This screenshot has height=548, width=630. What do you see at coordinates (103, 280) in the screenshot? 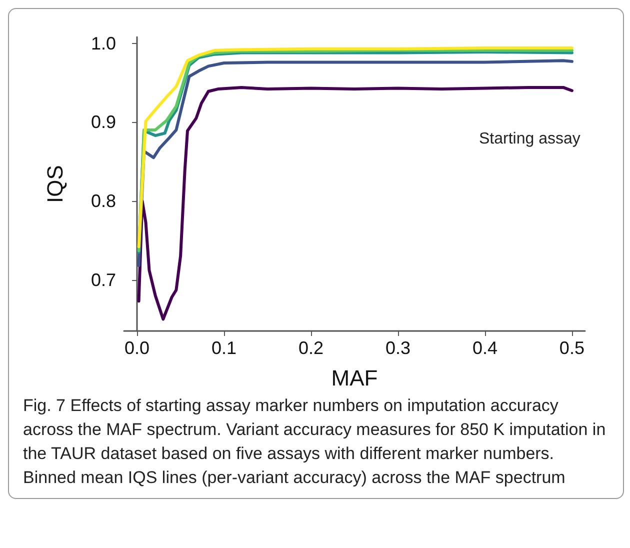
I see `y-tick-label: 0.7` at bounding box center [103, 280].